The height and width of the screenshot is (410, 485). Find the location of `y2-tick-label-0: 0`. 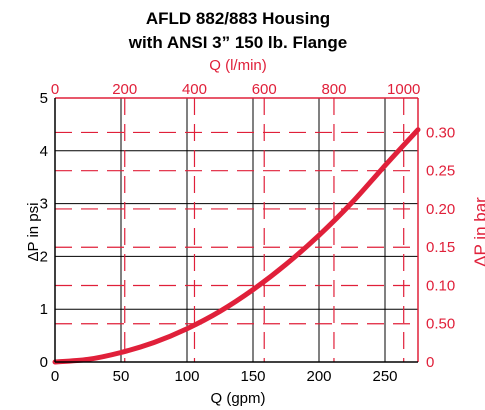

y2-tick-label-0: 0 is located at coordinates (430, 362).